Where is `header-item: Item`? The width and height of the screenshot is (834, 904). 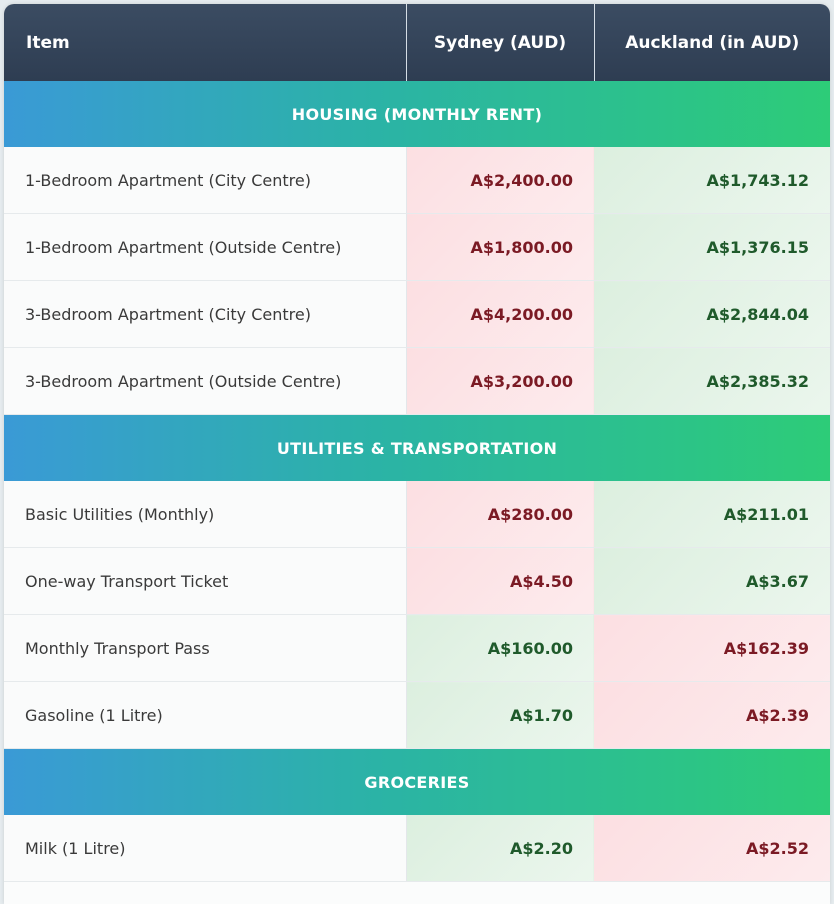
header-item: Item is located at coordinates (205, 42).